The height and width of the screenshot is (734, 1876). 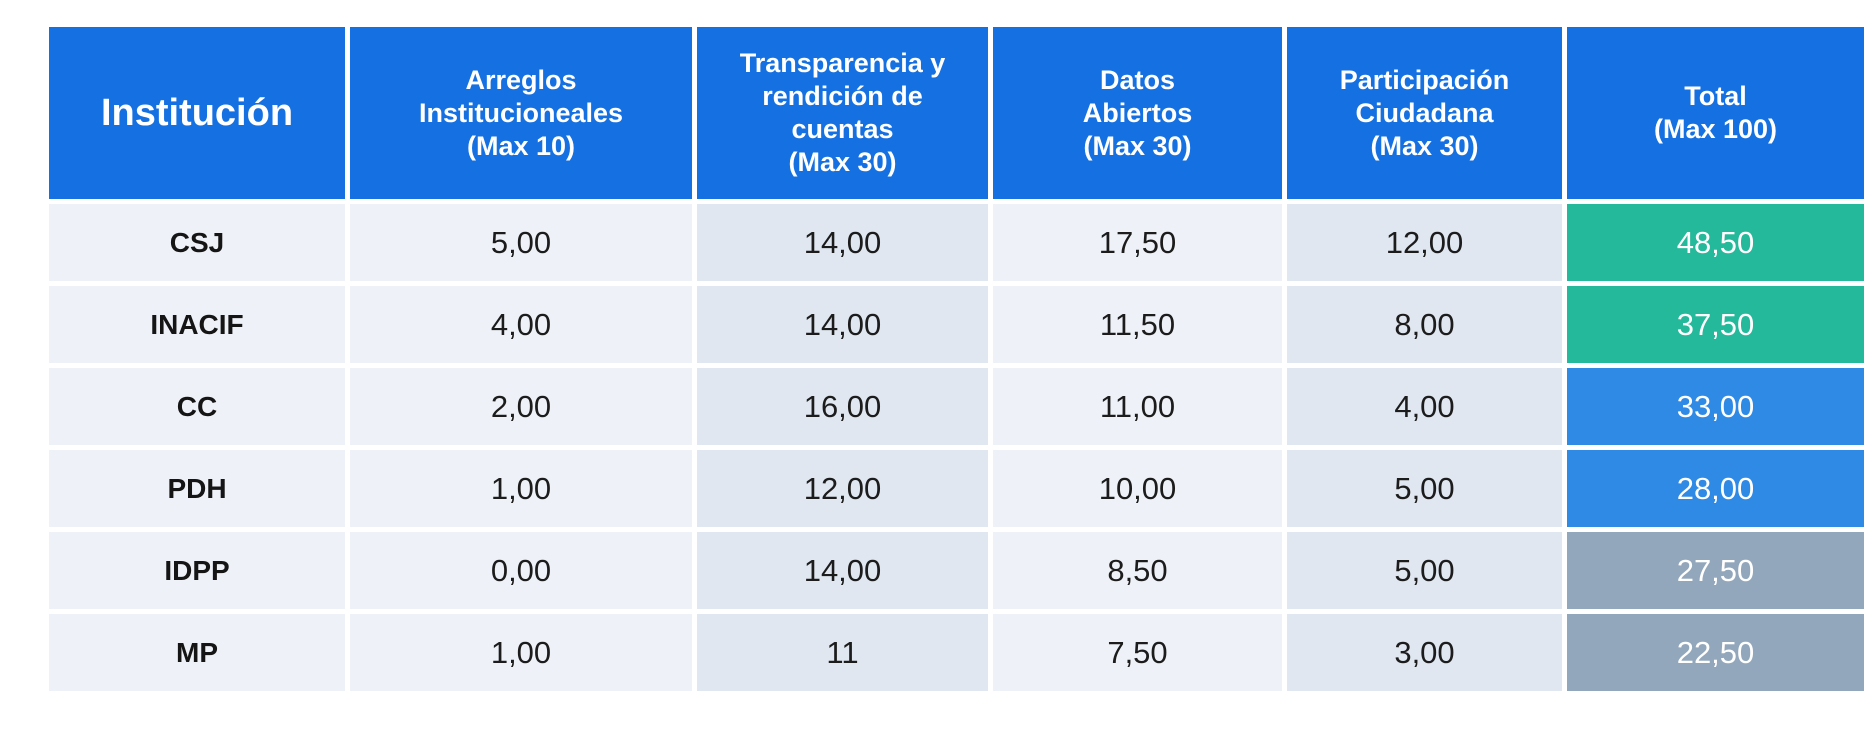 What do you see at coordinates (1715, 406) in the screenshot?
I see `total-cell: 33,00` at bounding box center [1715, 406].